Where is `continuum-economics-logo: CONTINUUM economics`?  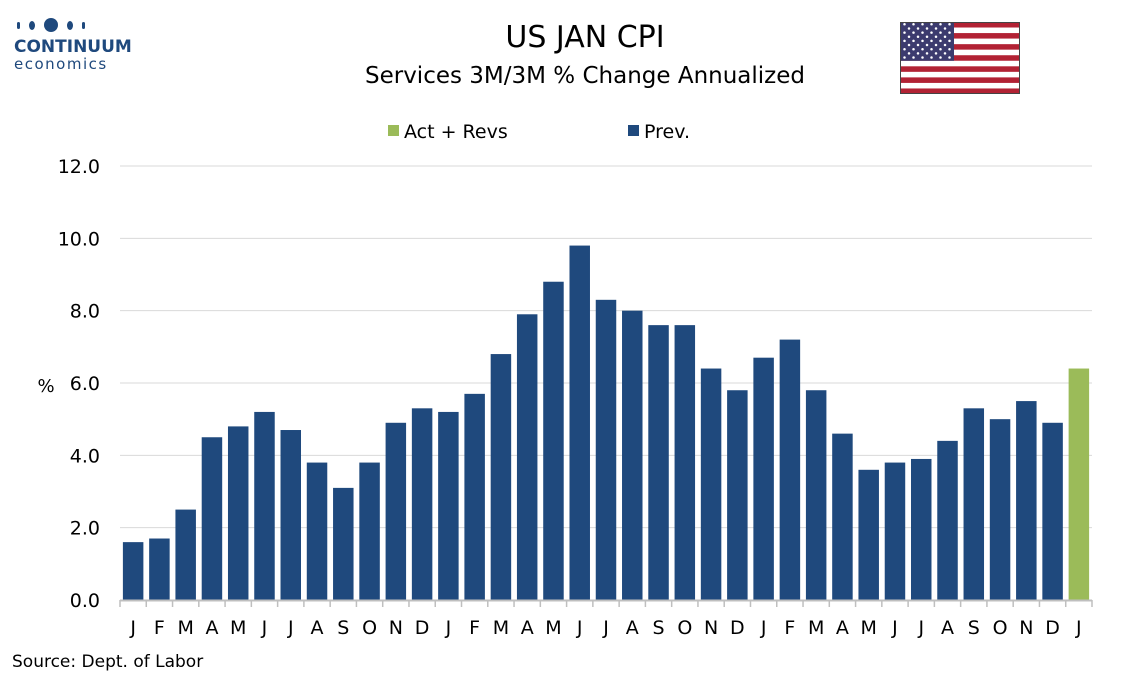 continuum-economics-logo: CONTINUUM economics is located at coordinates (74, 45).